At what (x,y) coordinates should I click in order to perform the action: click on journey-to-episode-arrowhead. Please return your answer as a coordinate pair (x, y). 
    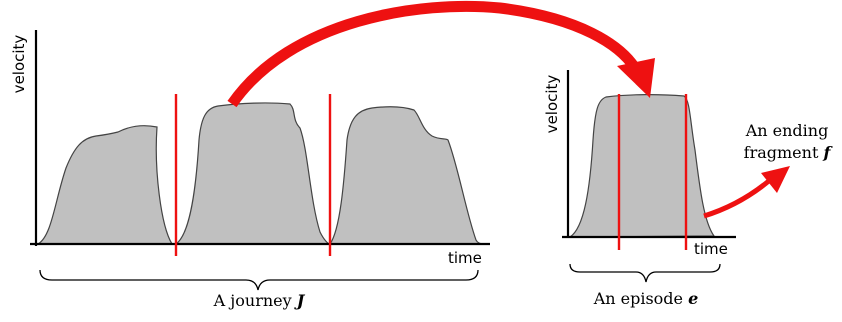
    Looking at the image, I should click on (636, 78).